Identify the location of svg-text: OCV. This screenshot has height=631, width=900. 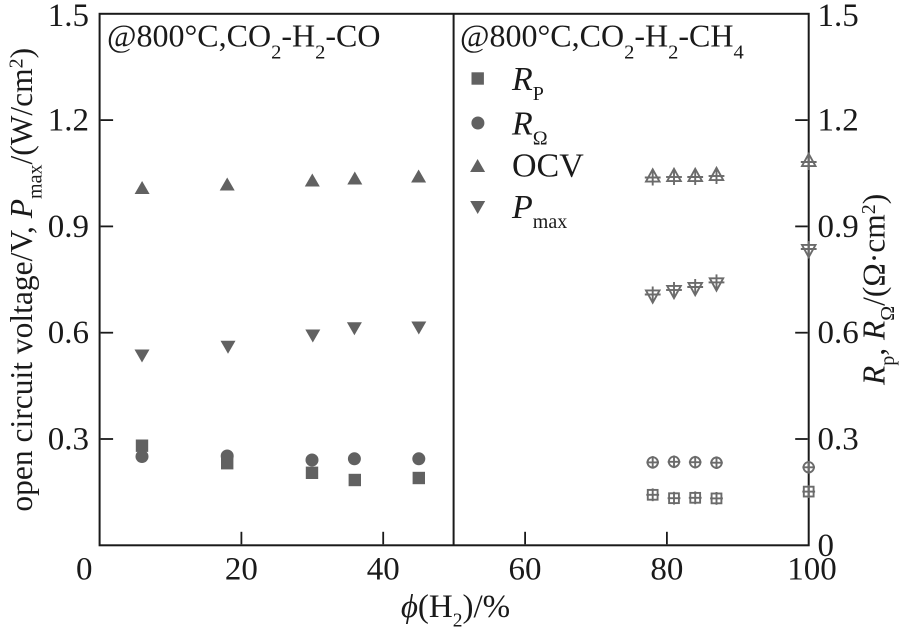
(548, 166).